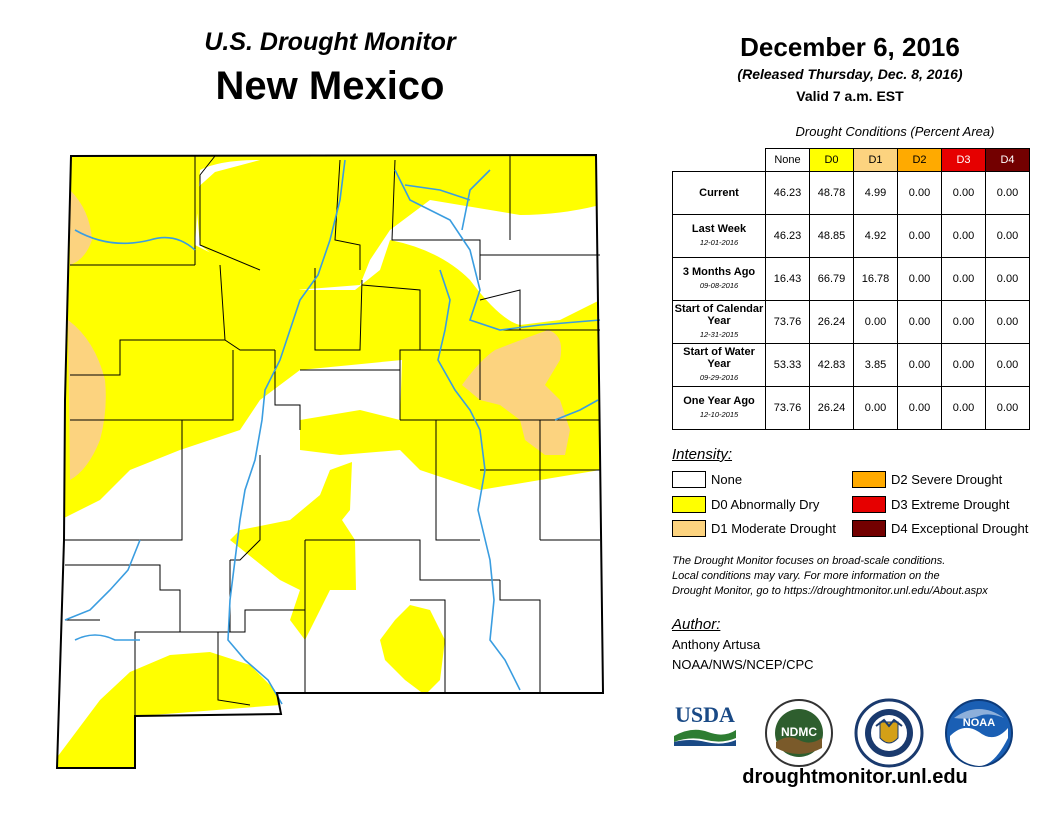  Describe the element at coordinates (869, 528) in the screenshot. I see `legend-swatch-d4` at that location.